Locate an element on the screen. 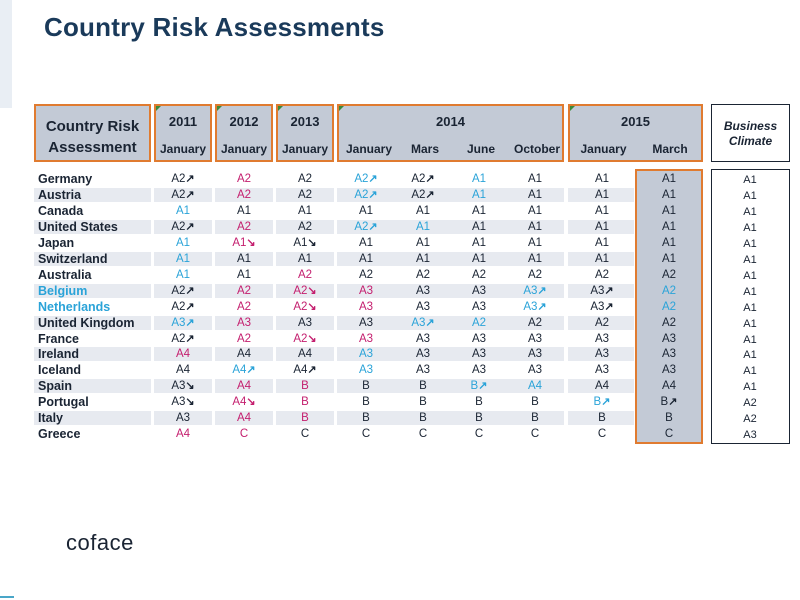 The image size is (800, 600). table-row: Belgium A2↗ A2 A2↘ A3 A3 A3 A3↗ A3↗ A2 is located at coordinates (369, 291).